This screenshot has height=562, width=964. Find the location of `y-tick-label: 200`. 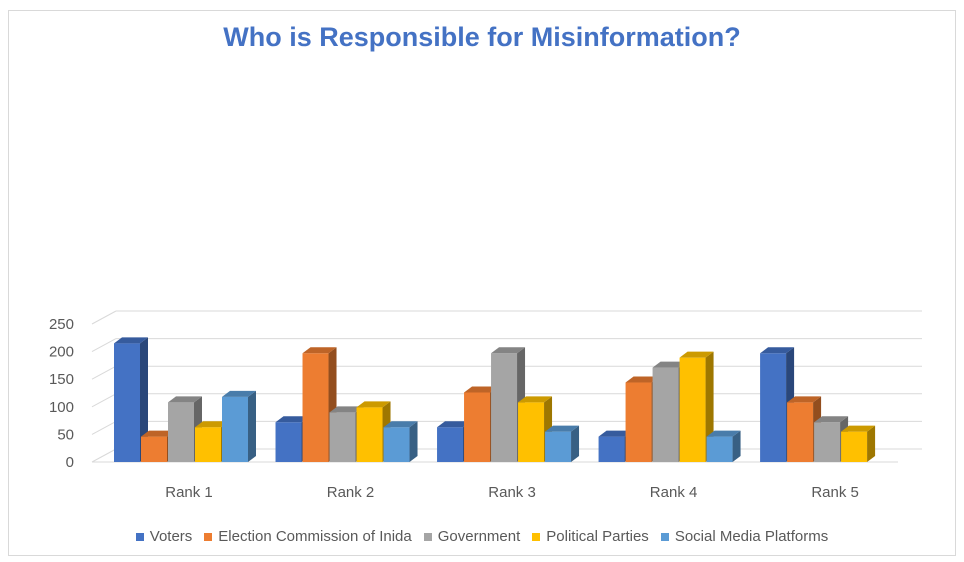

y-tick-label: 200 is located at coordinates (61, 352).